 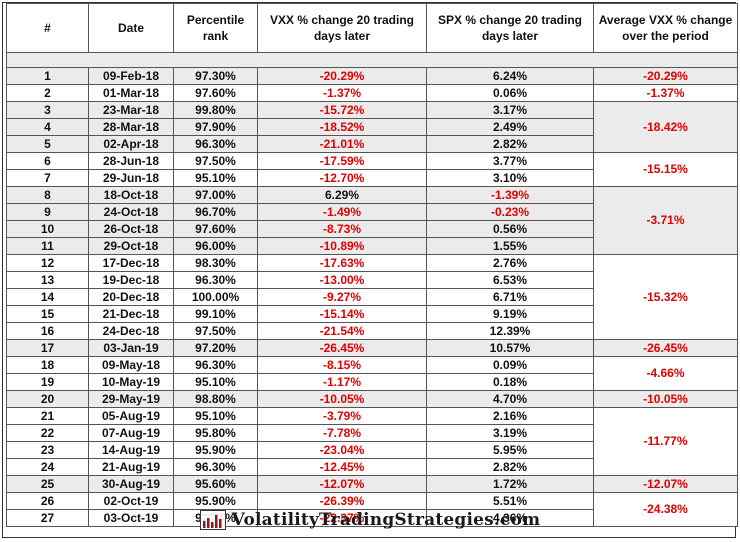 I want to click on row-date: 30-Aug-19, so click(x=131, y=484).